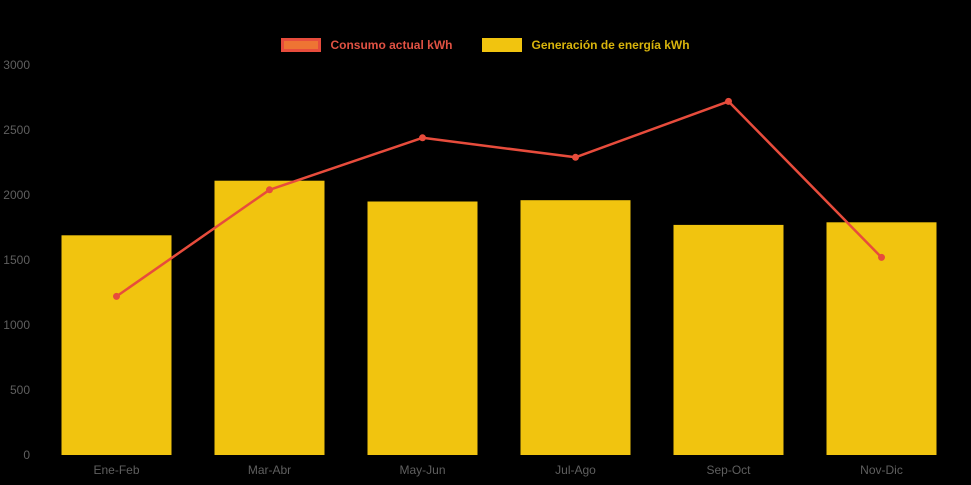  What do you see at coordinates (881, 470) in the screenshot?
I see `x-tick-label: Nov-Dic` at bounding box center [881, 470].